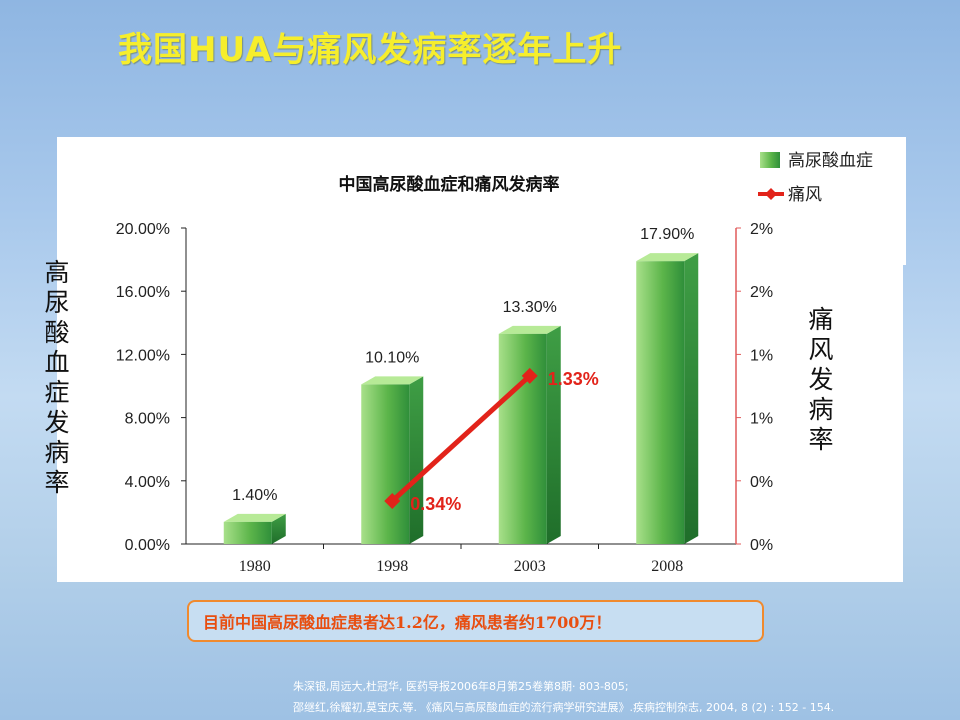 Image resolution: width=960 pixels, height=720 pixels. I want to click on gout-line: 0.34% 1.33%, so click(491, 440).